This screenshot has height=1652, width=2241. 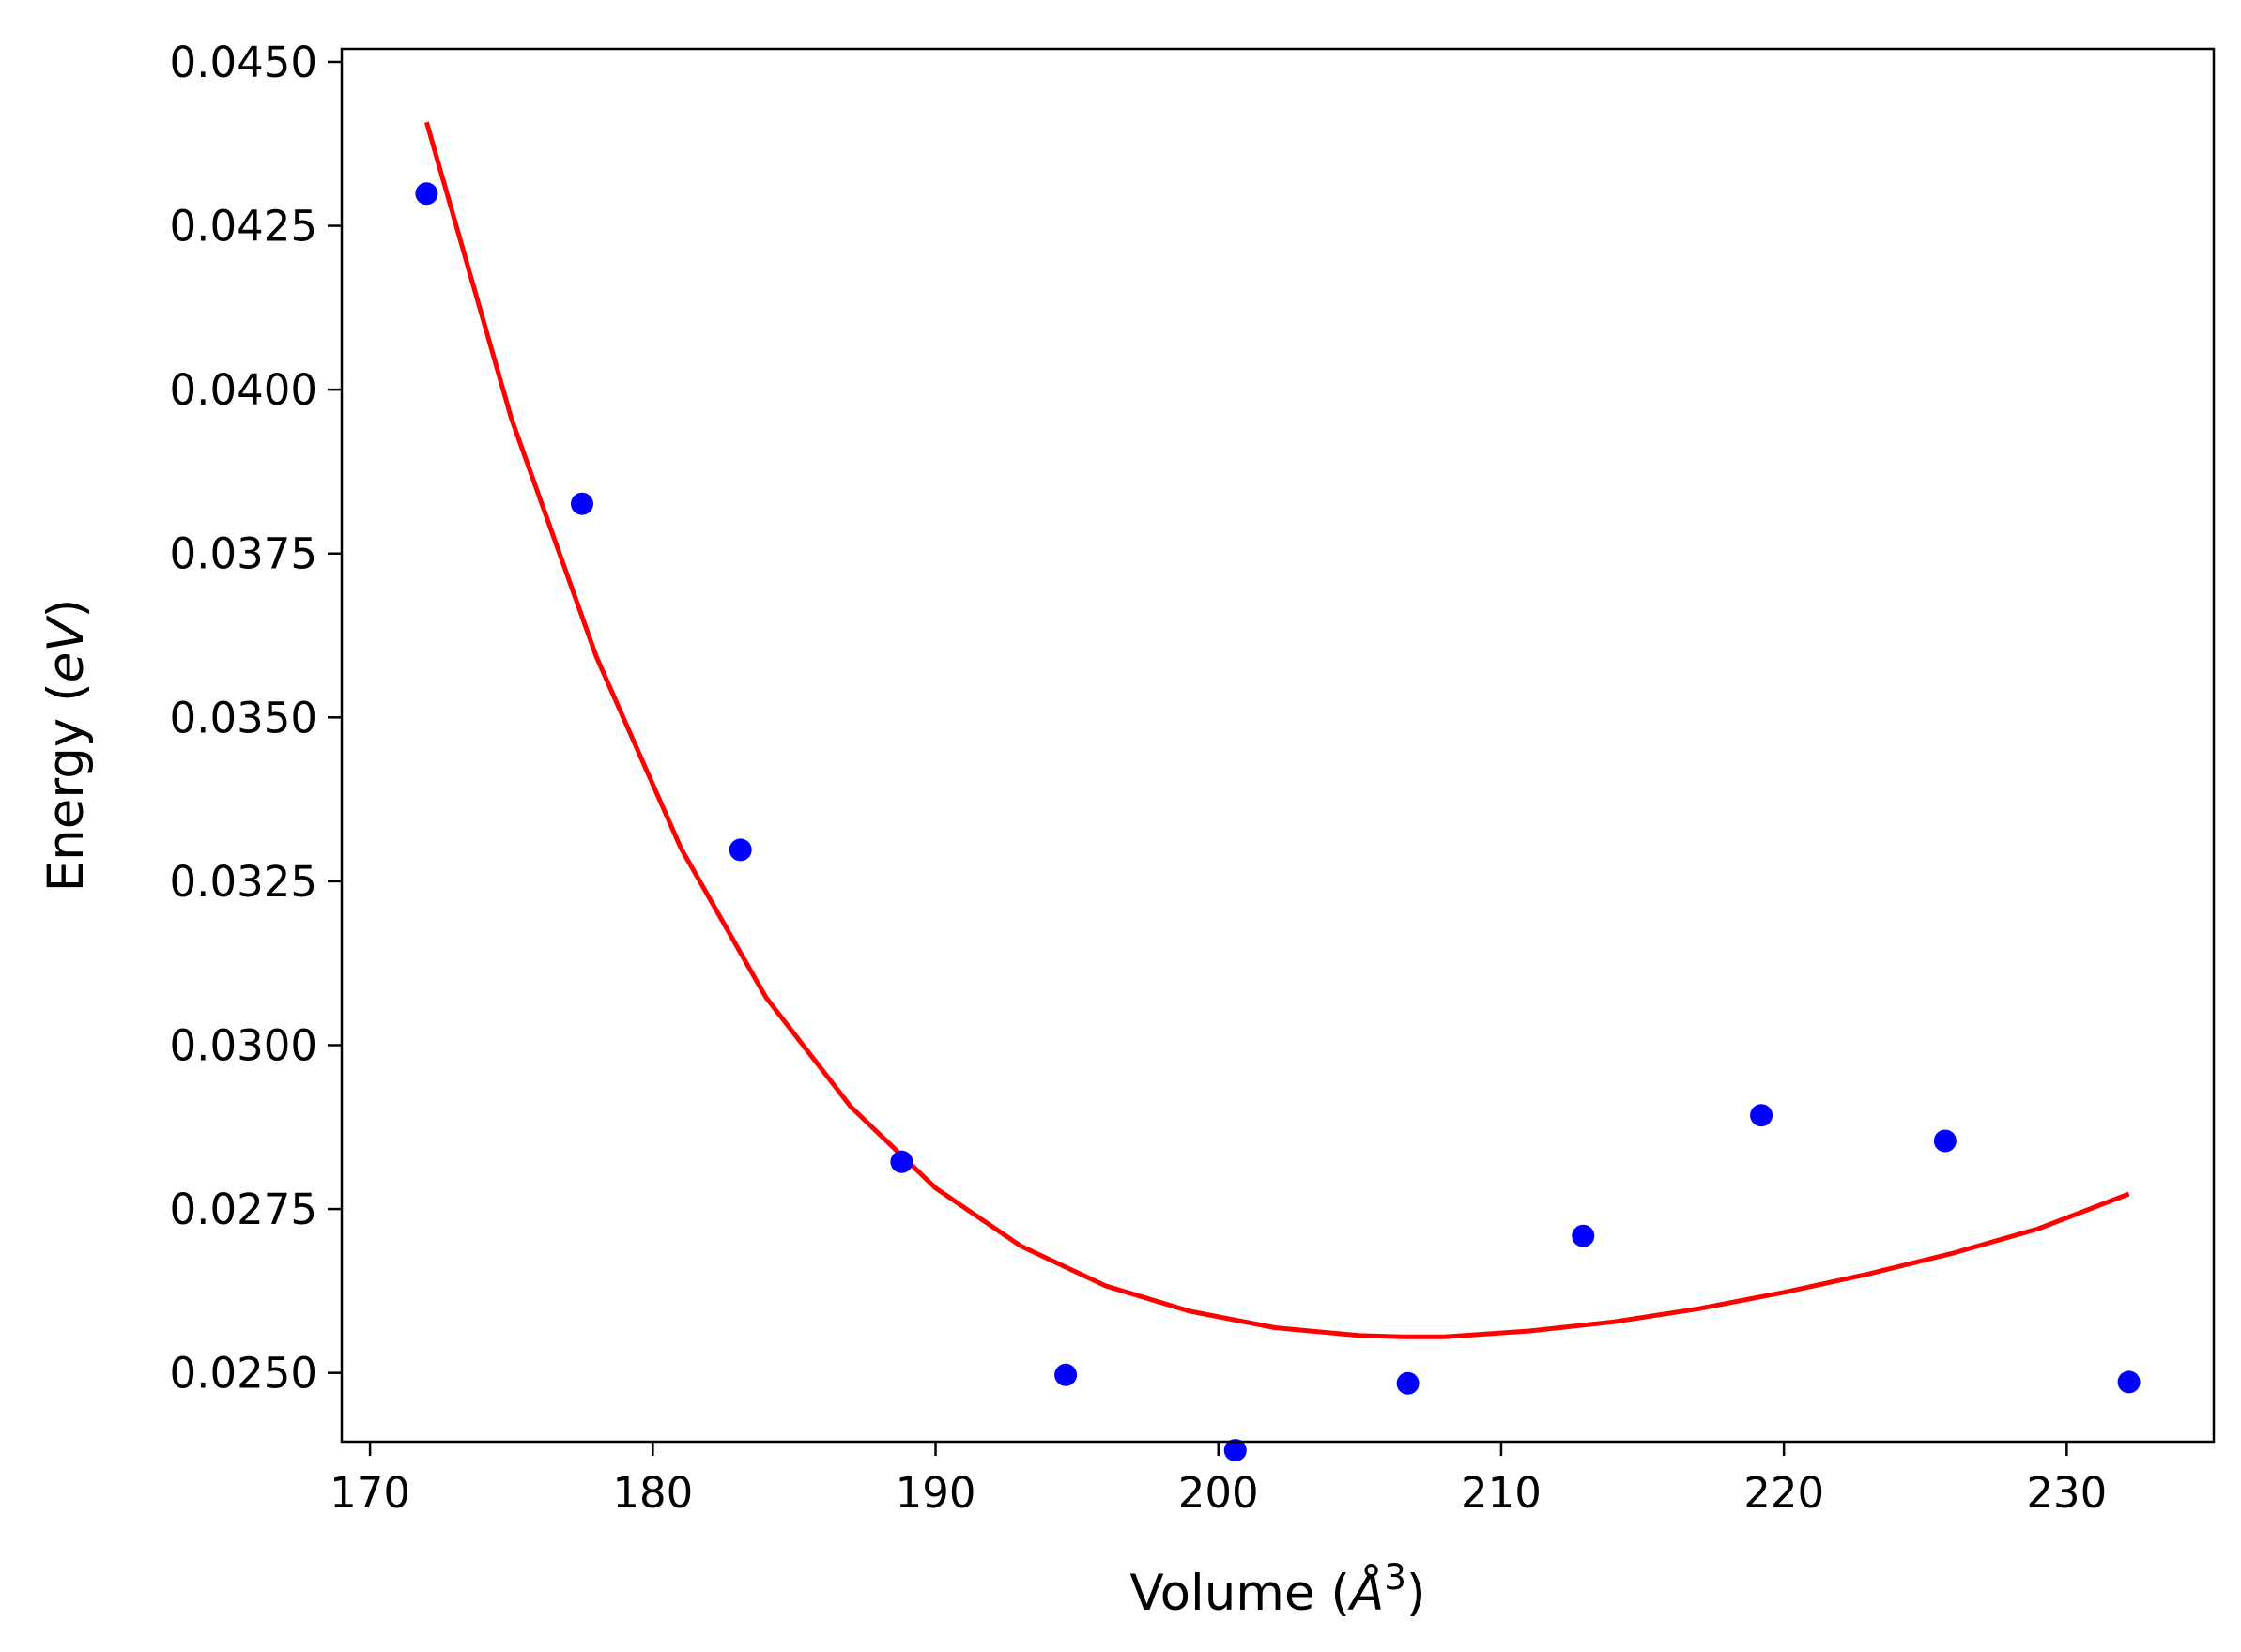 I want to click on x-axis-label: Volume (Å3), so click(x=1277, y=1589).